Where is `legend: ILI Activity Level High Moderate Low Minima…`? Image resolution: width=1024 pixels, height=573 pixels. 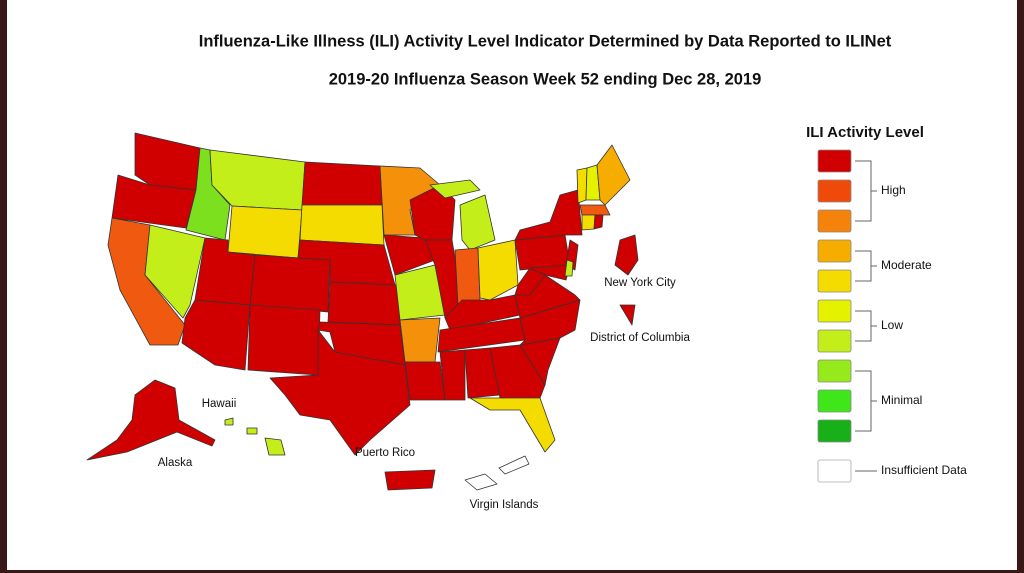
legend: ILI Activity Level High Moderate Low Minima… is located at coordinates (886, 303).